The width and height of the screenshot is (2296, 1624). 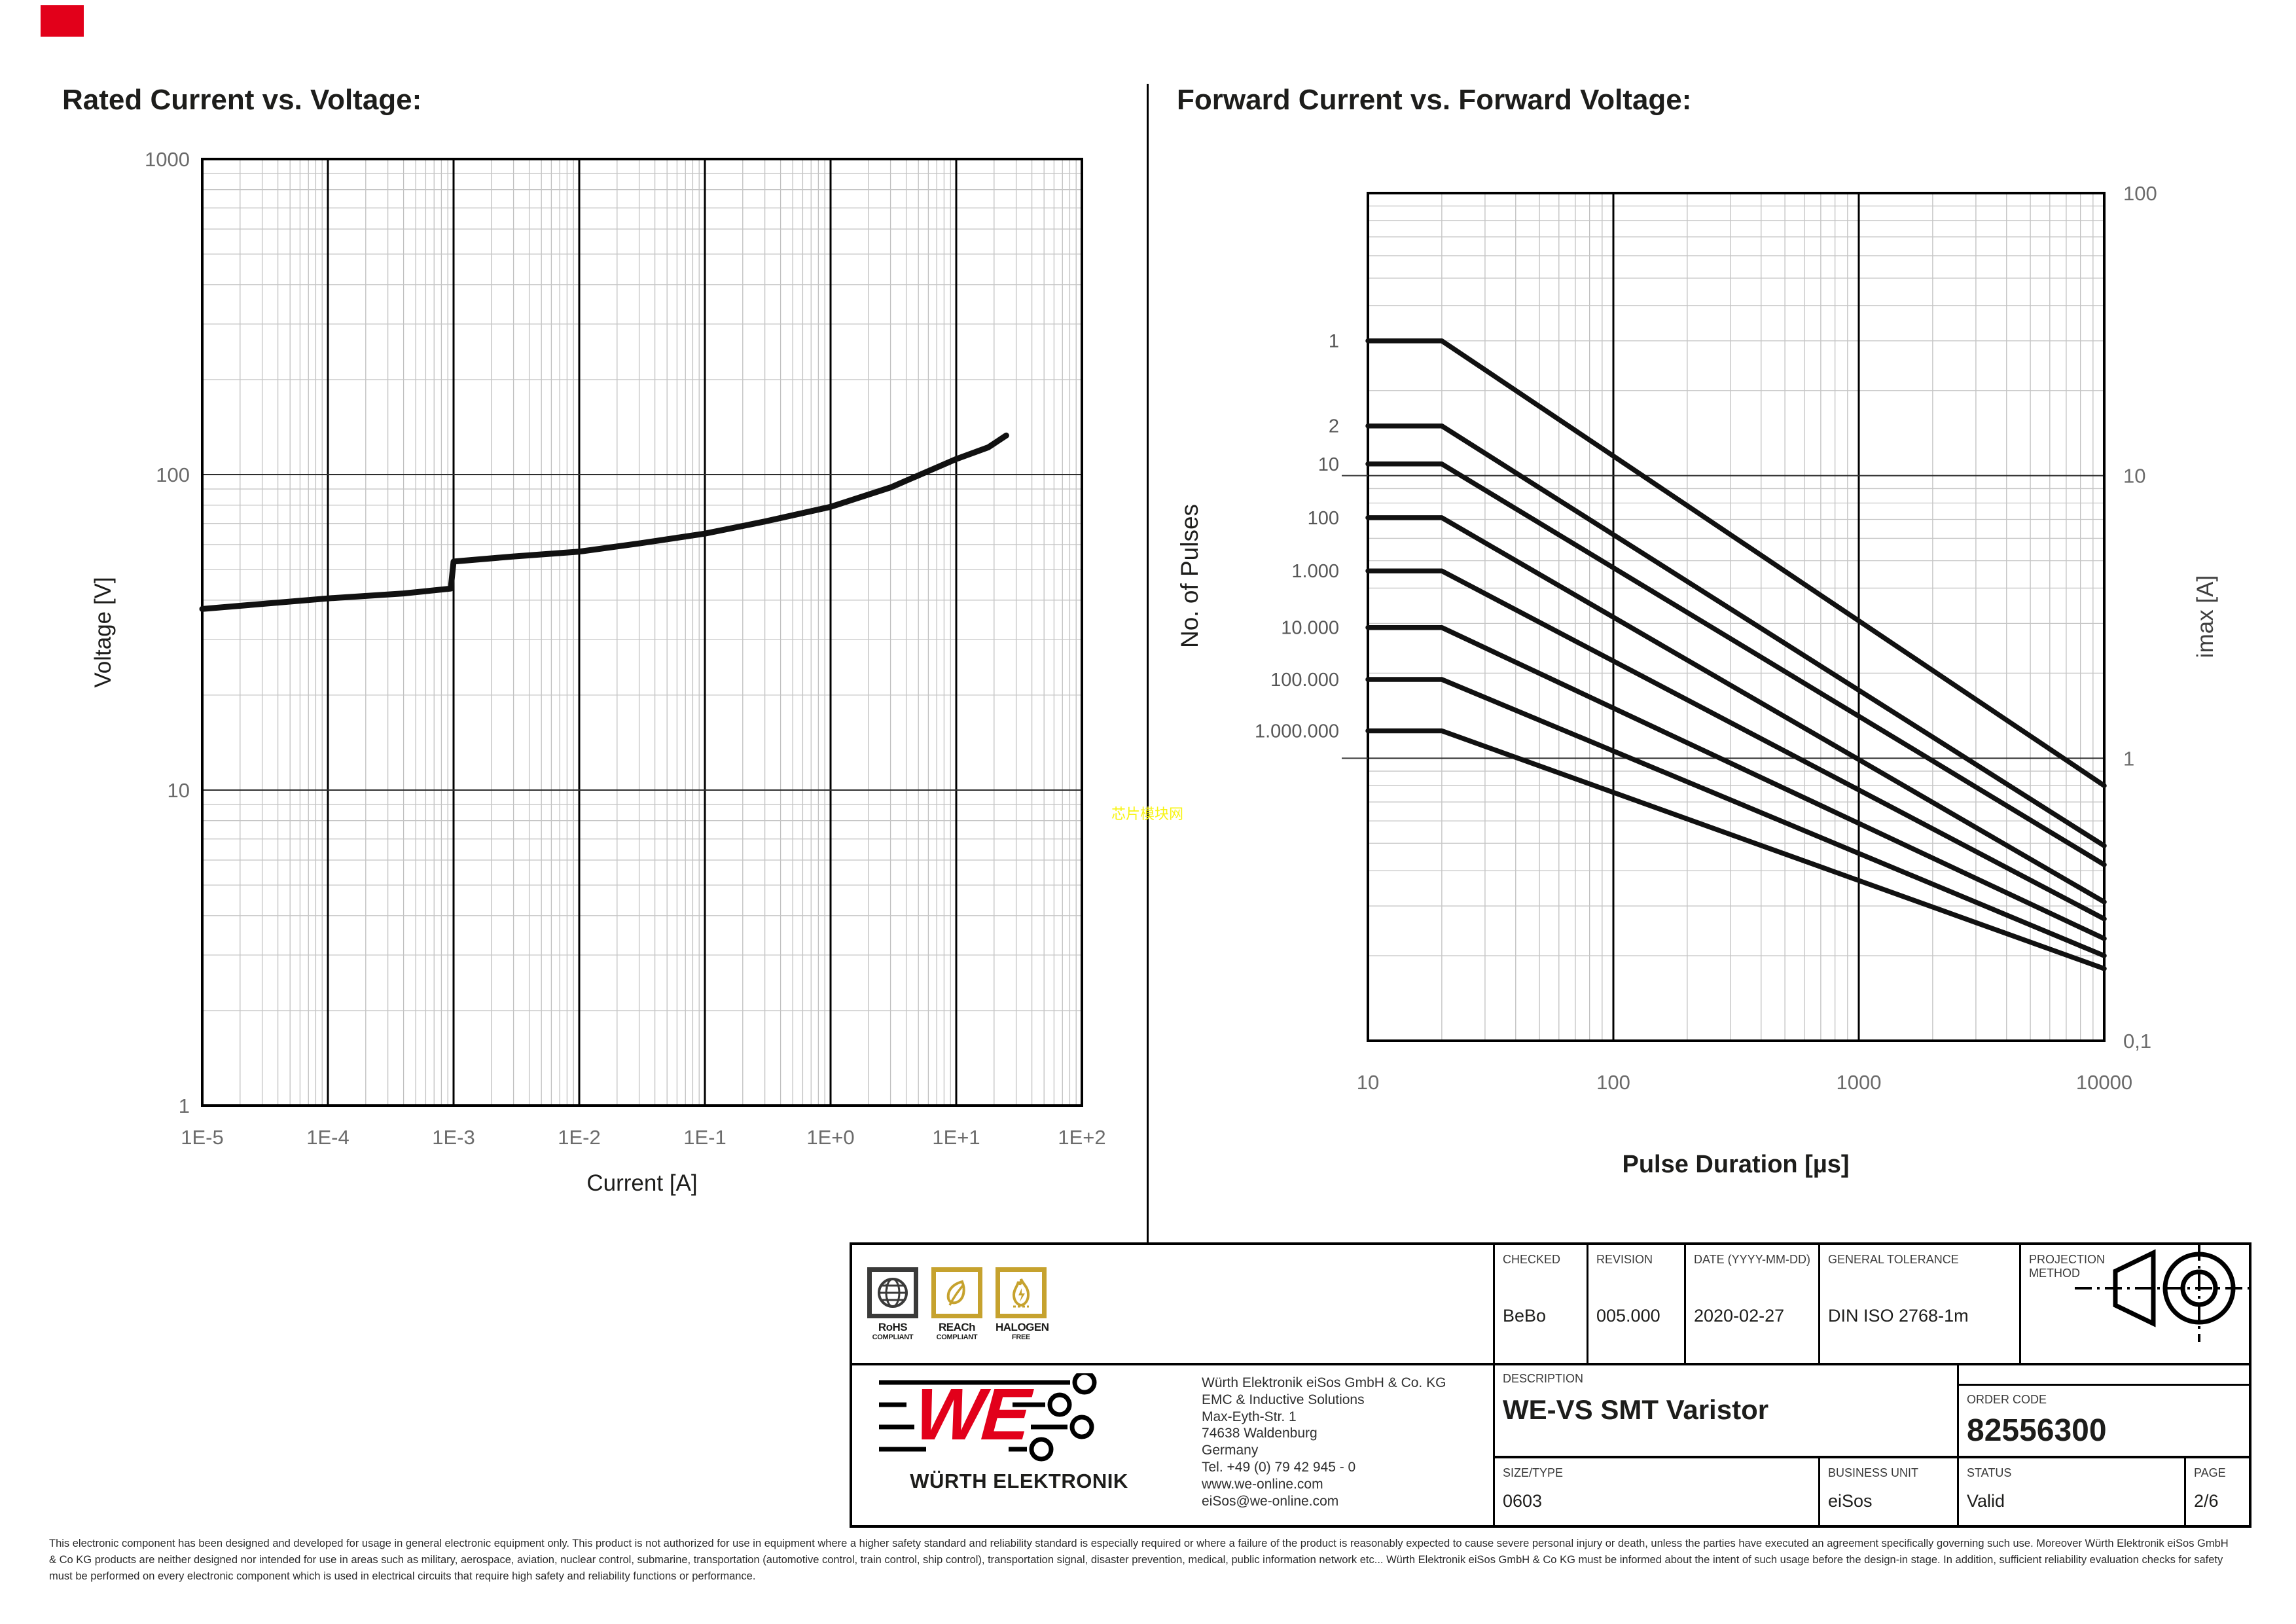 What do you see at coordinates (1550, 1526) in the screenshot?
I see `tb-border-bottom` at bounding box center [1550, 1526].